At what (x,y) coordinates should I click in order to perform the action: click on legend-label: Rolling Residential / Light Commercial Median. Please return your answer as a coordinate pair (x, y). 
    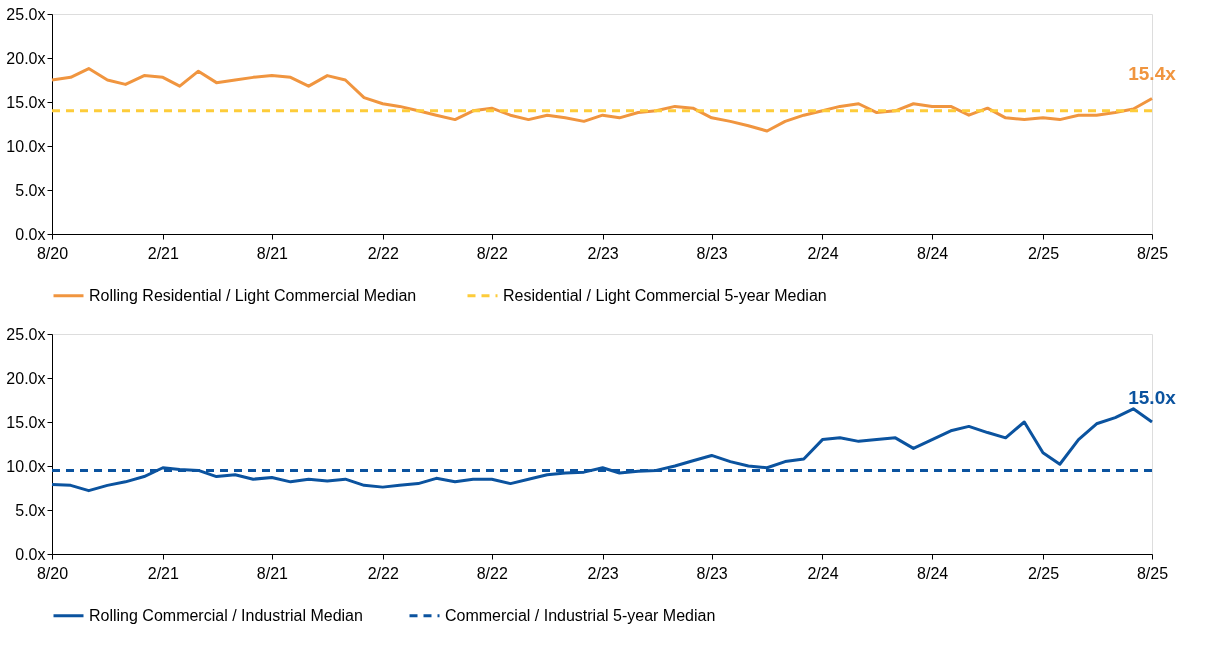
    Looking at the image, I should click on (253, 295).